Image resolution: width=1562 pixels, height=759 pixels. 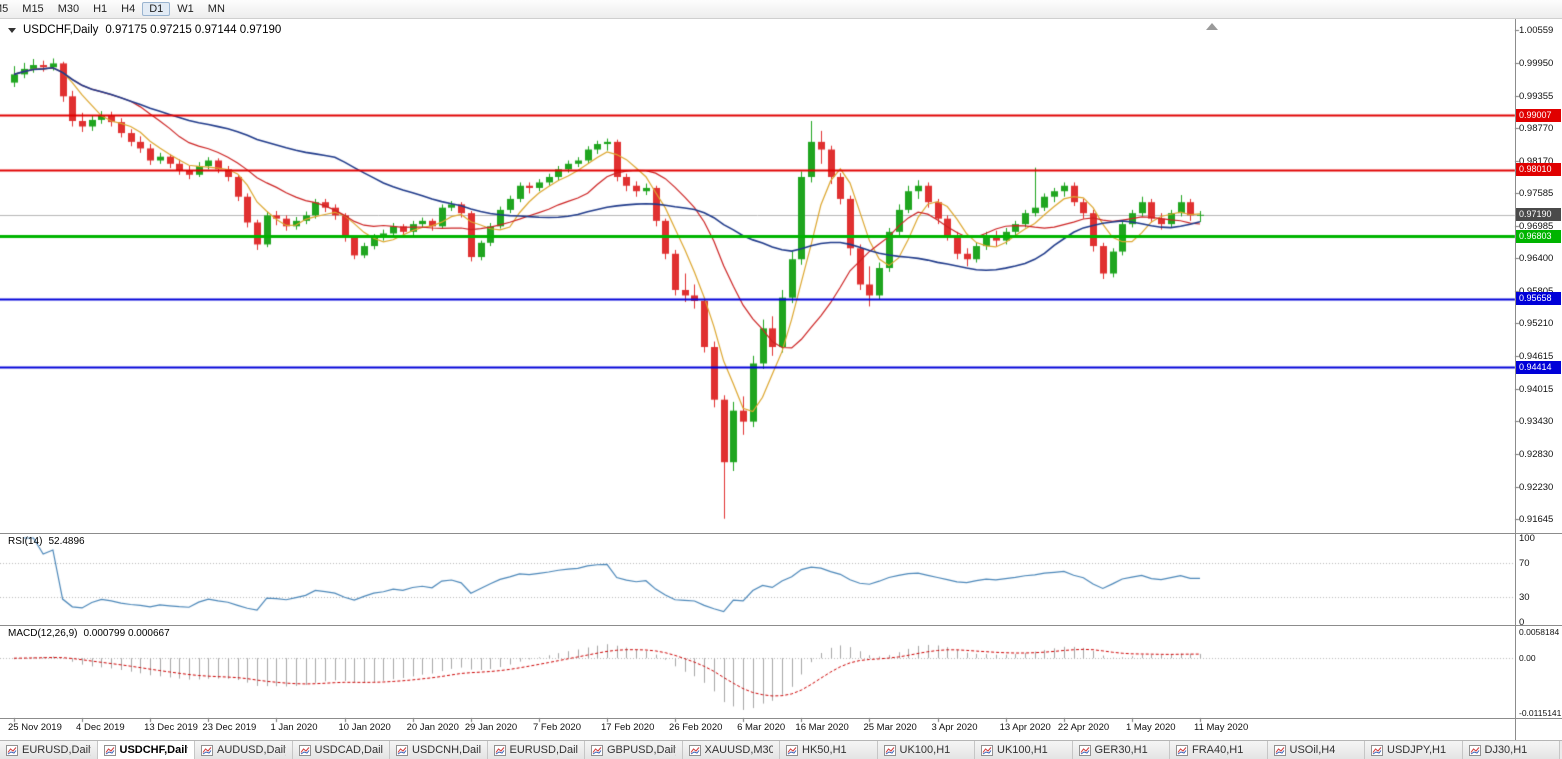 What do you see at coordinates (1536, 30) in the screenshot?
I see `price-axis-tick: 1.00559` at bounding box center [1536, 30].